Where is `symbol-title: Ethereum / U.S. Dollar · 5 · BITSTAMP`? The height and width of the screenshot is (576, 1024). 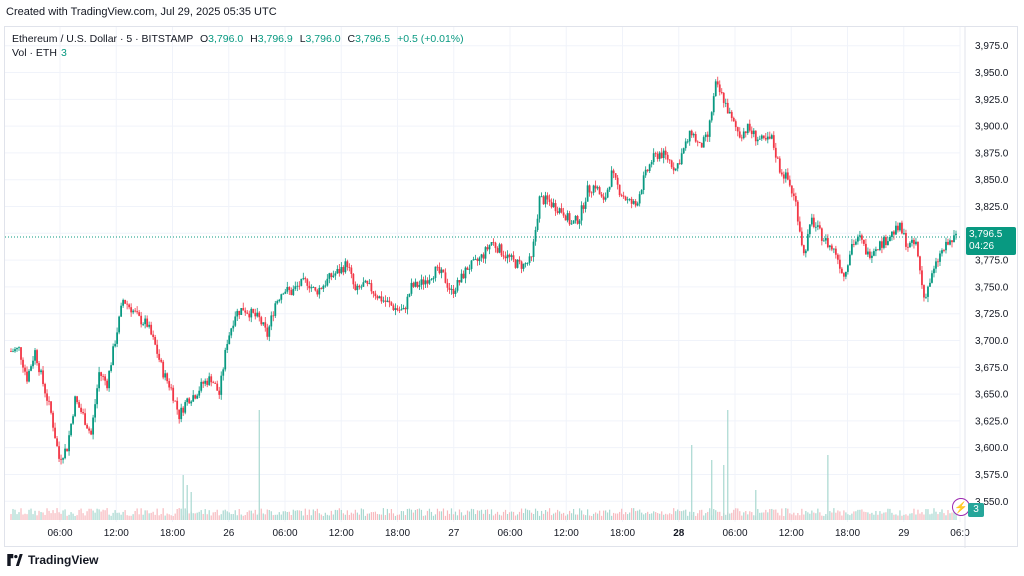 symbol-title: Ethereum / U.S. Dollar · 5 · BITSTAMP is located at coordinates (103, 39).